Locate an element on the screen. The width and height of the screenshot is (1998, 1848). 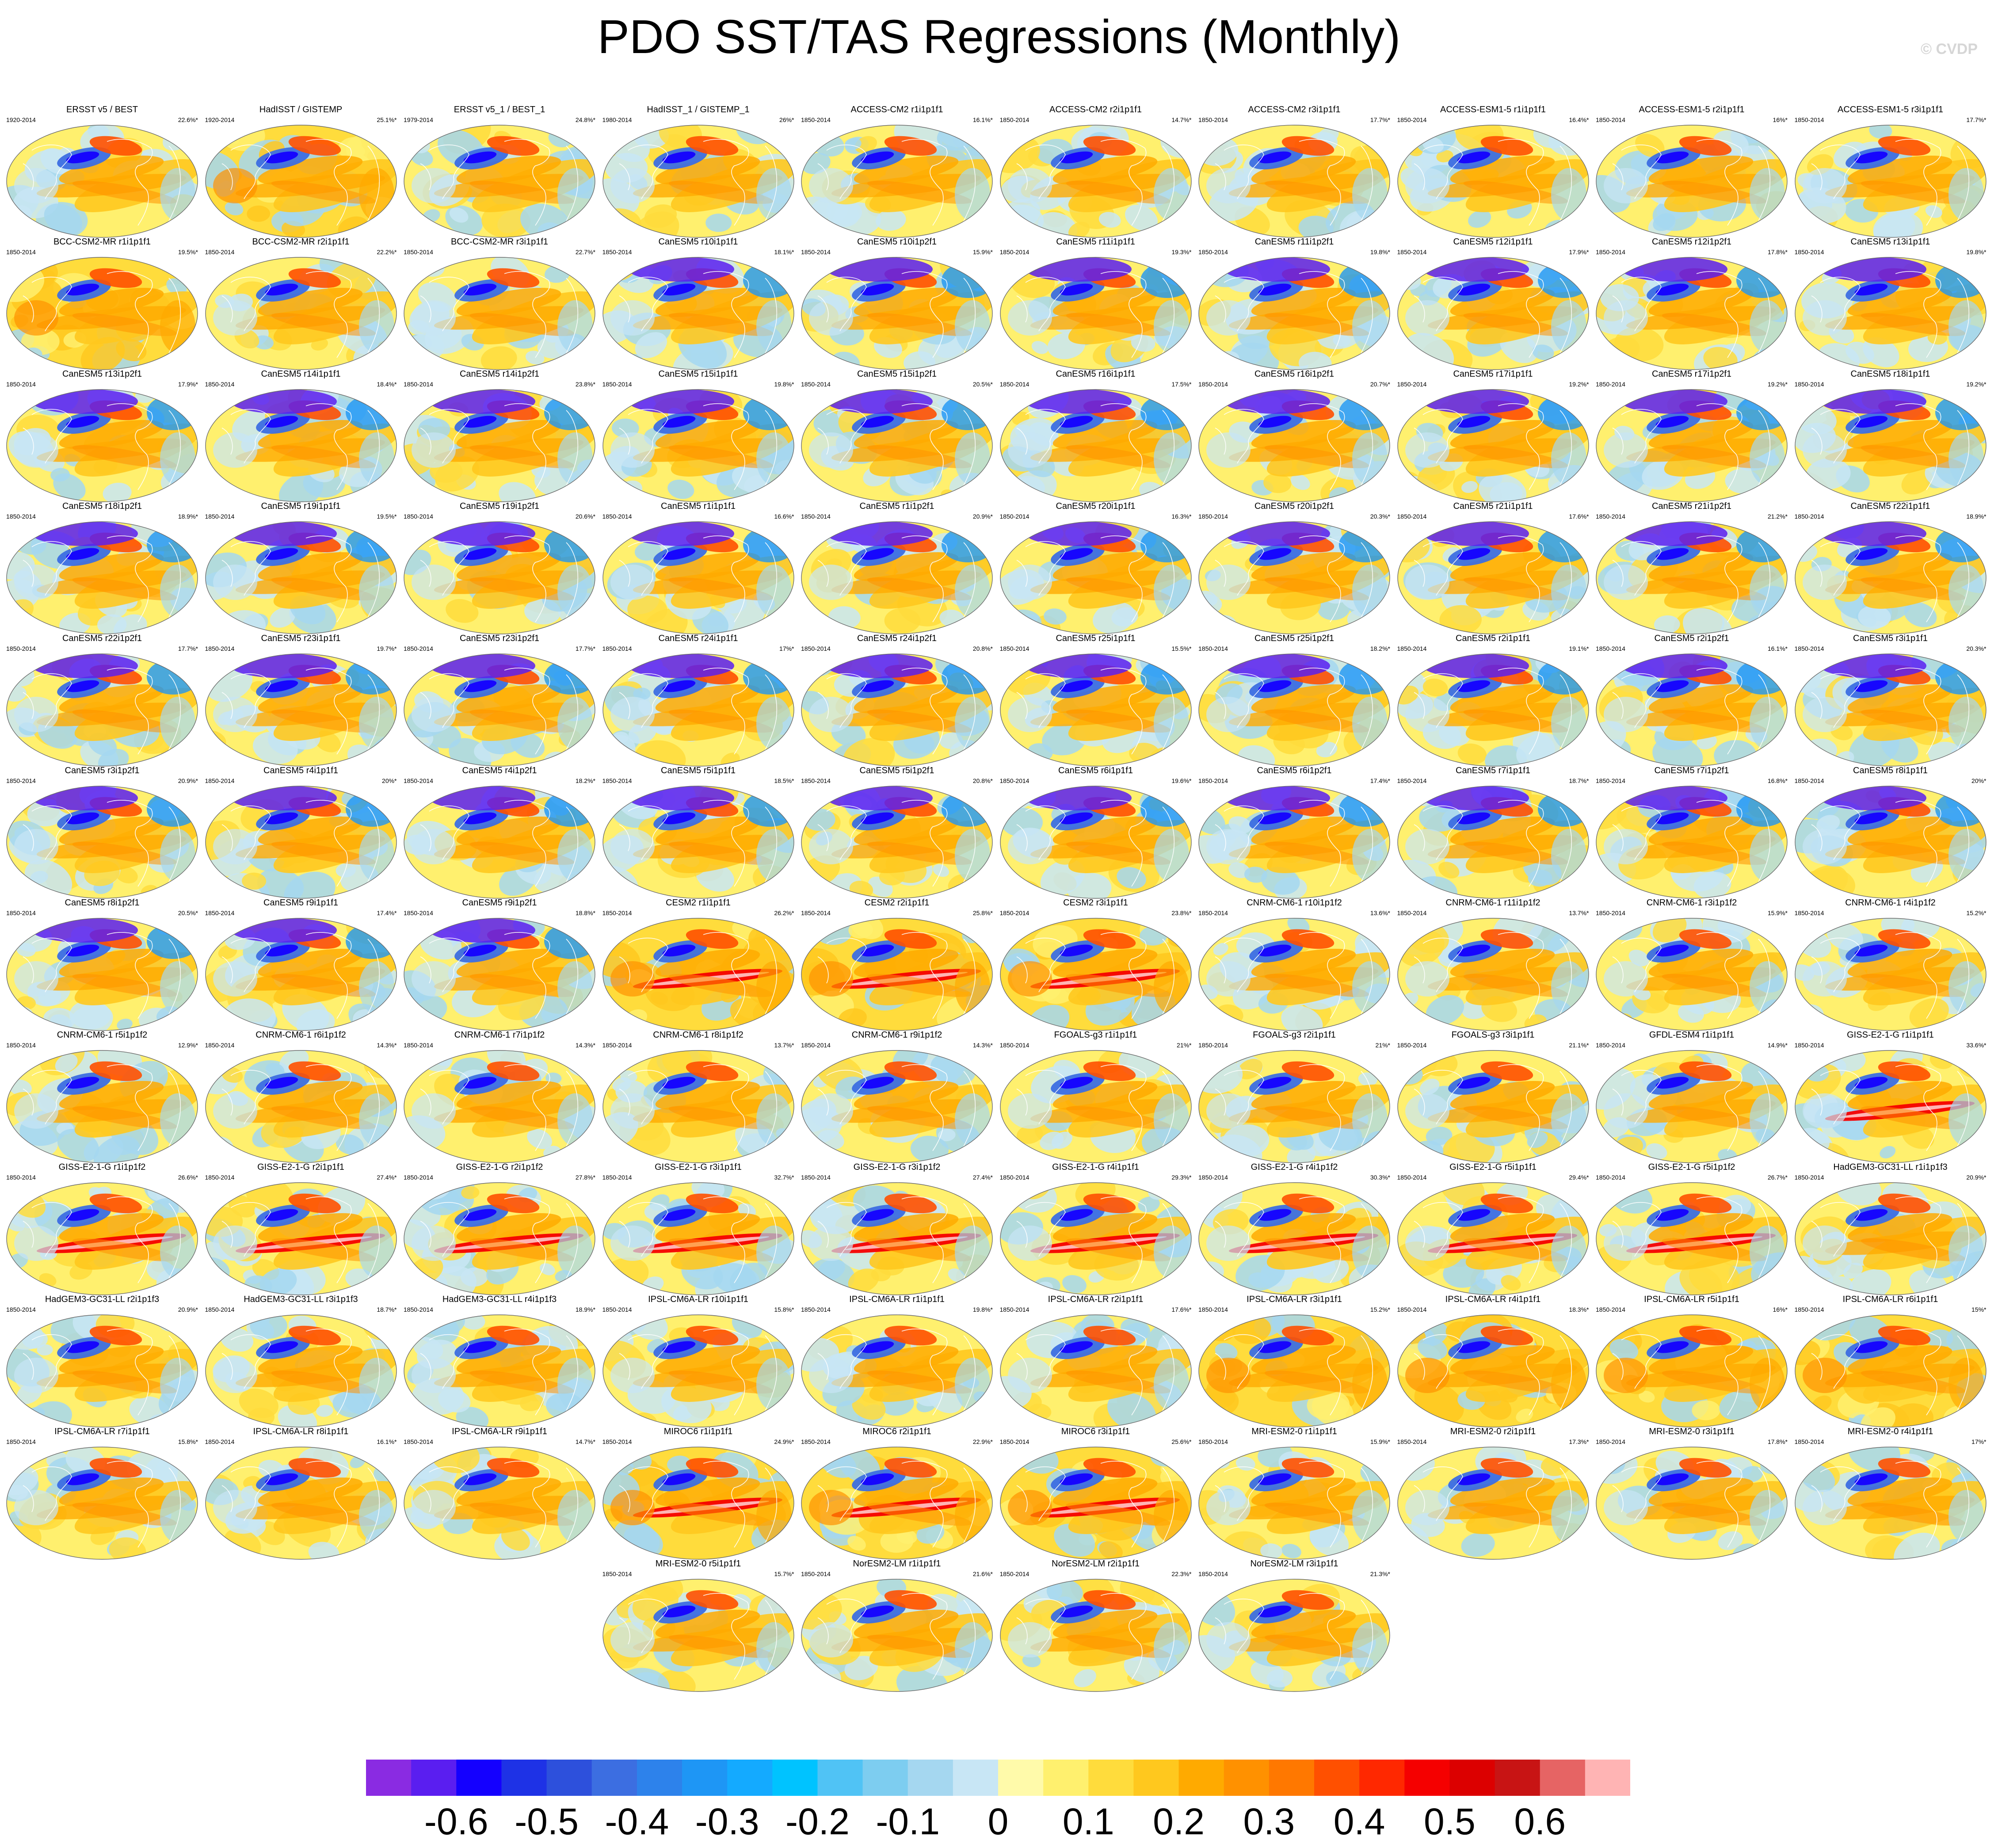
panel-title: CanESM5 r7i1p1f1 is located at coordinates (1493, 770).